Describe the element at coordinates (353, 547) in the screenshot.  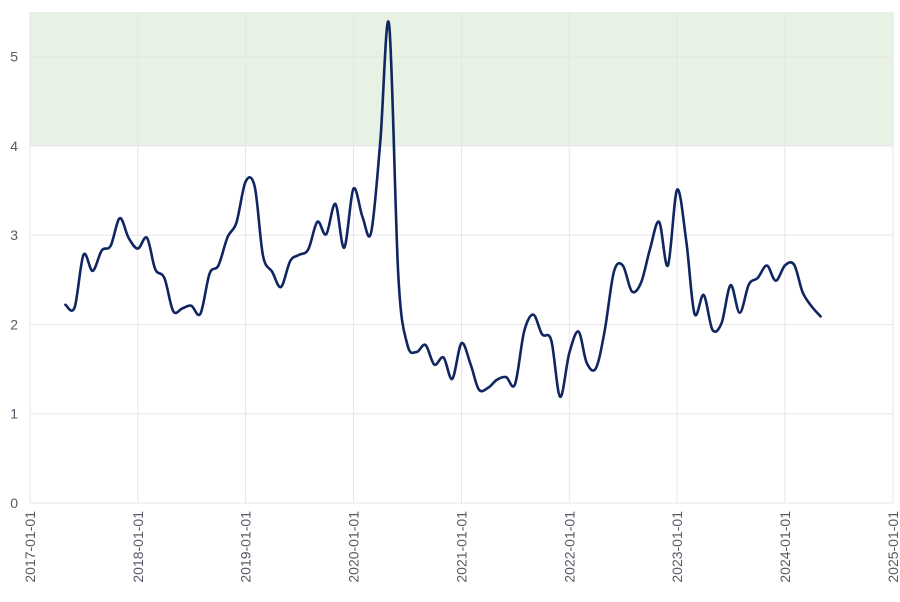
I see `x-tick-label: 2020-01-01` at that location.